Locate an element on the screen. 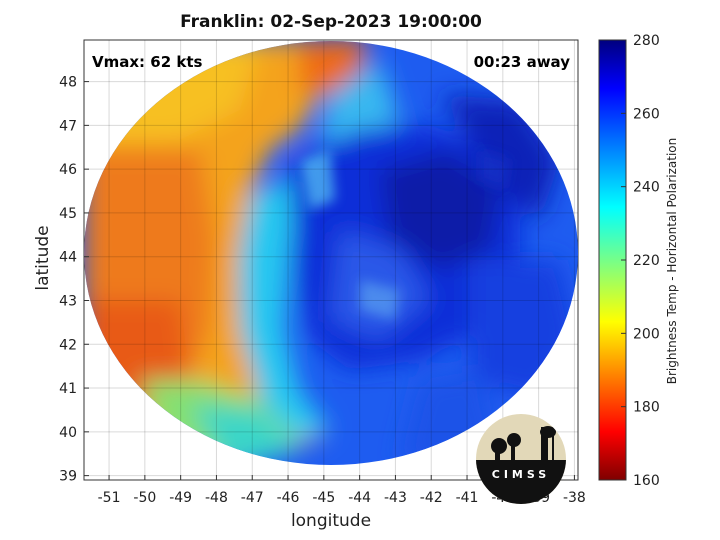 This screenshot has height=540, width=720. x-tick-label-0: -51 is located at coordinates (109, 498).